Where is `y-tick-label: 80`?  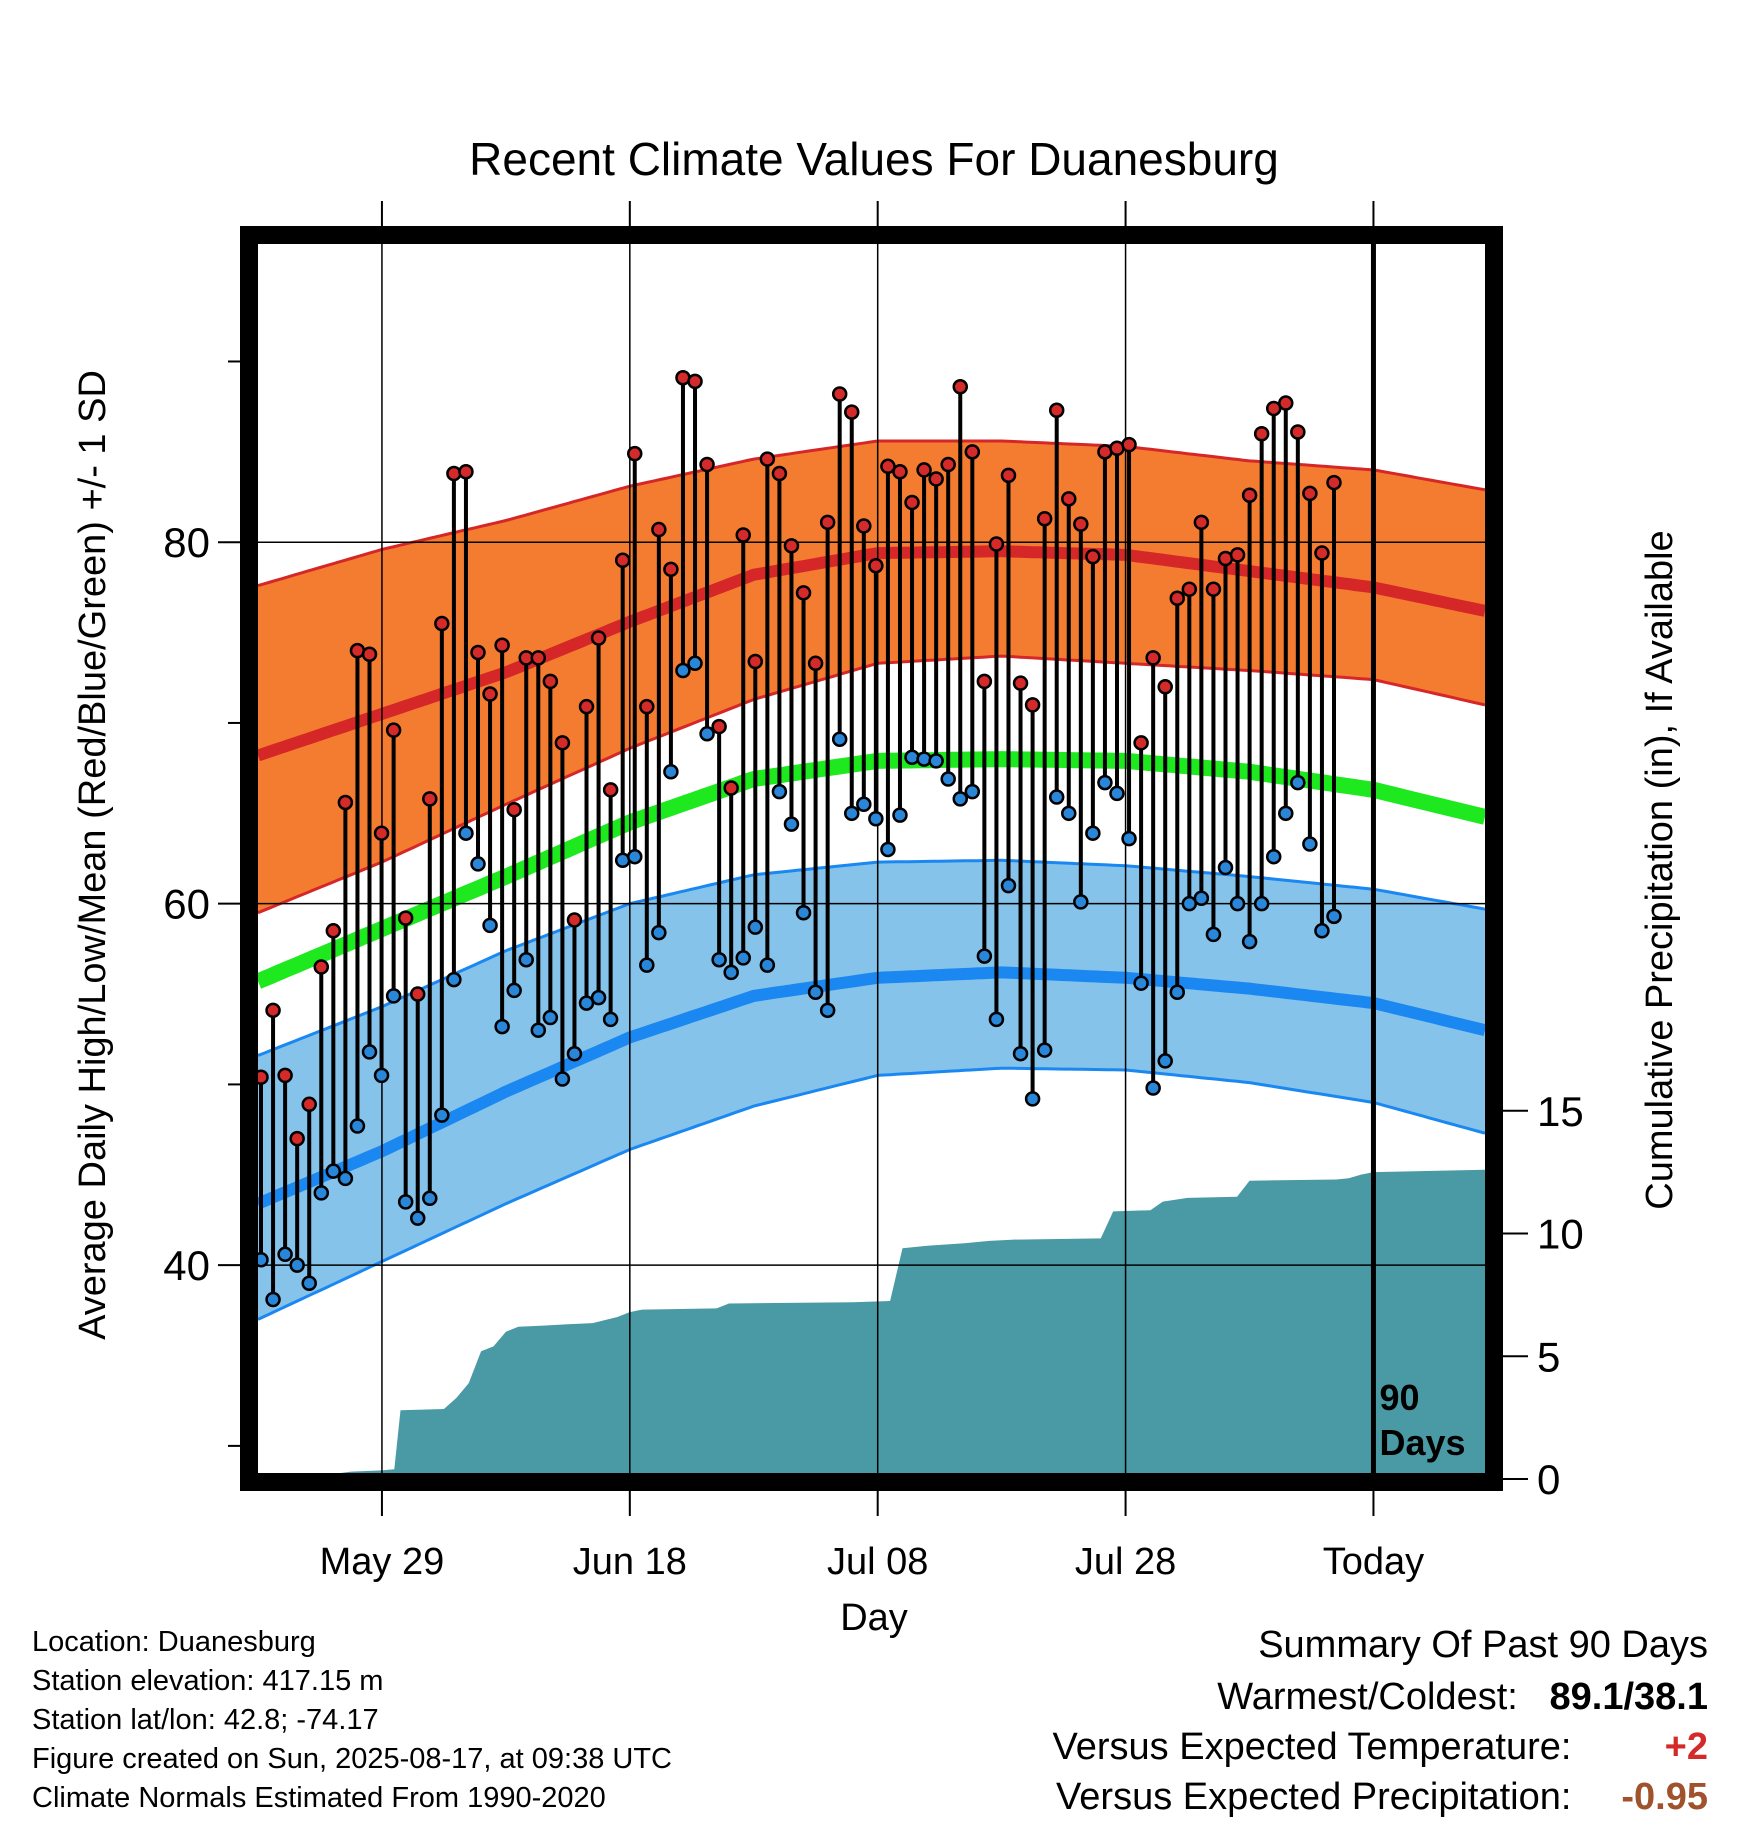 y-tick-label: 80 is located at coordinates (186, 542).